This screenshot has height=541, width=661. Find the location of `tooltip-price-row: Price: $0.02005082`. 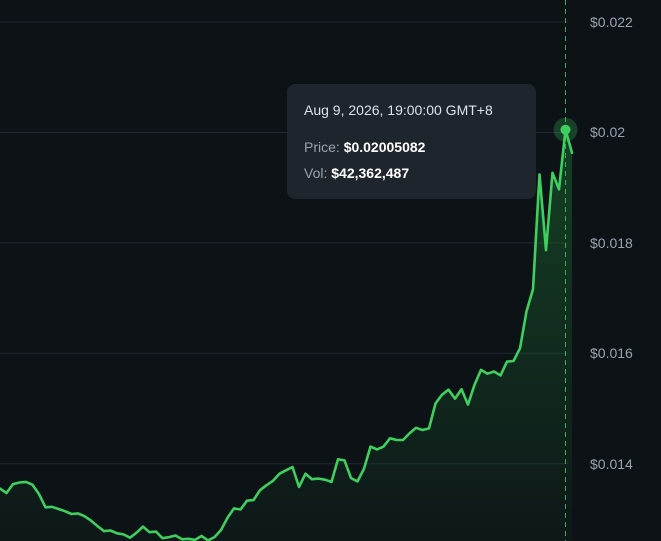

tooltip-price-row: Price: $0.02005082 is located at coordinates (411, 147).